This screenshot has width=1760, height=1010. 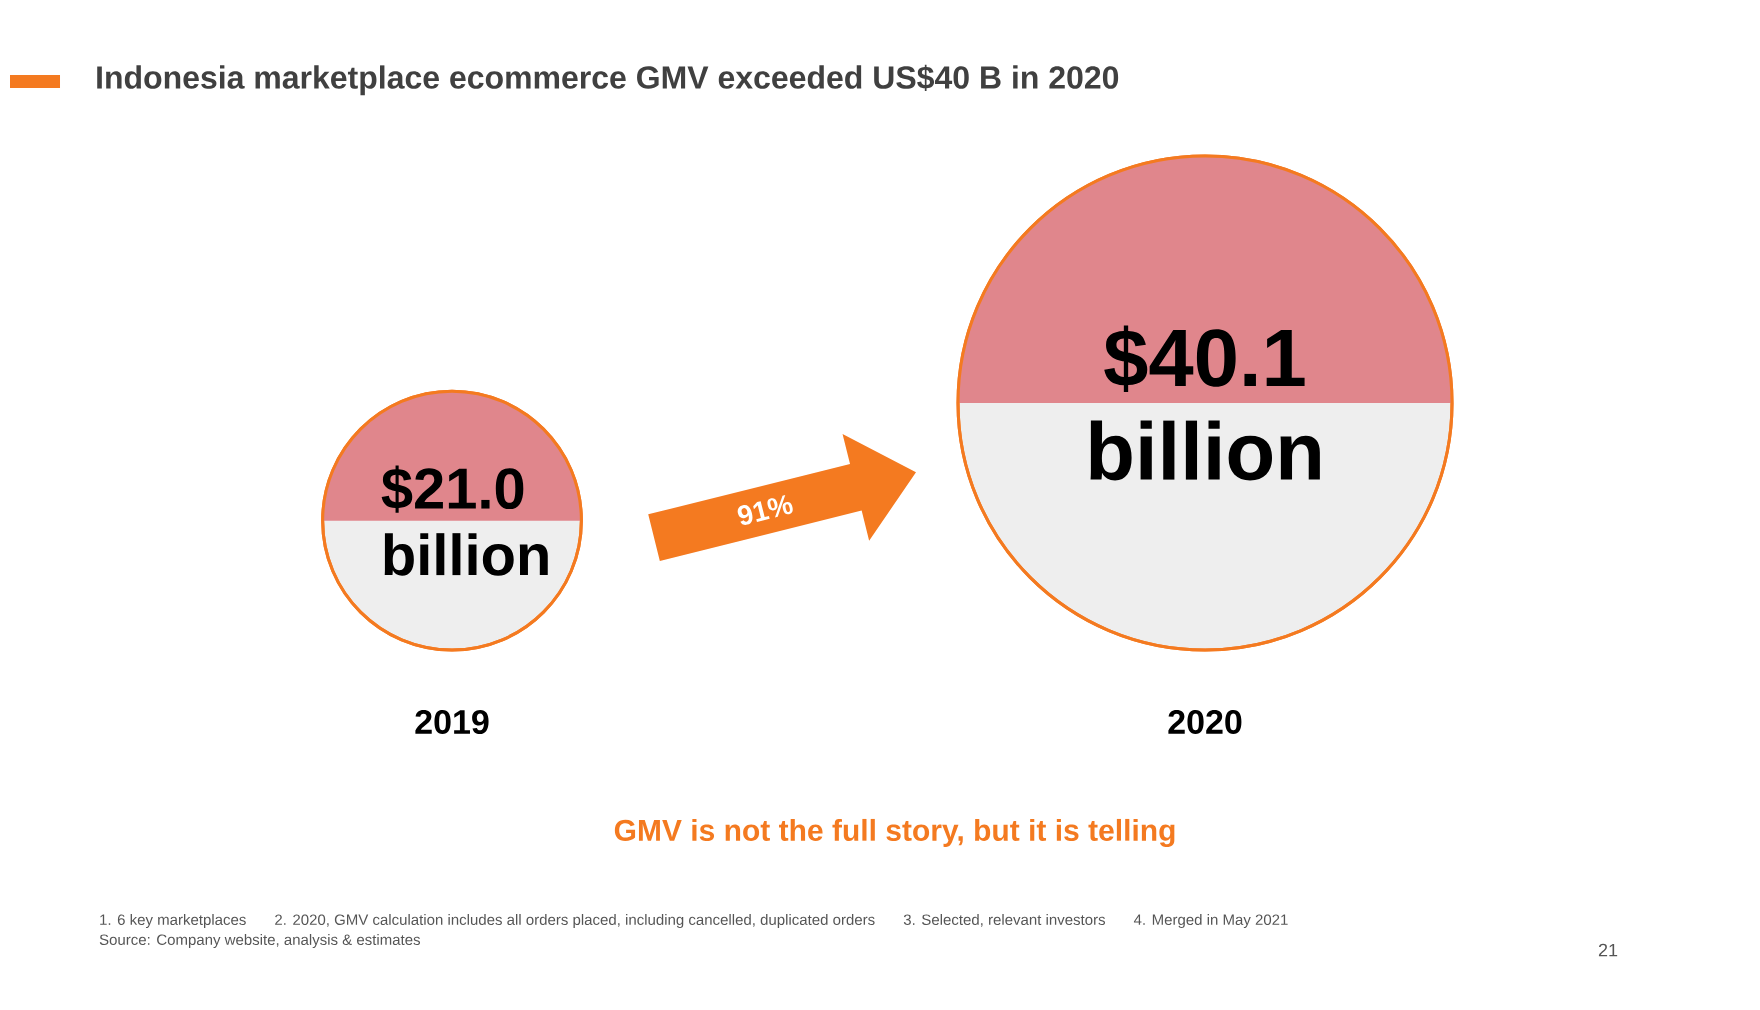 I want to click on data-label: $40.1 billion, so click(x=1205, y=403).